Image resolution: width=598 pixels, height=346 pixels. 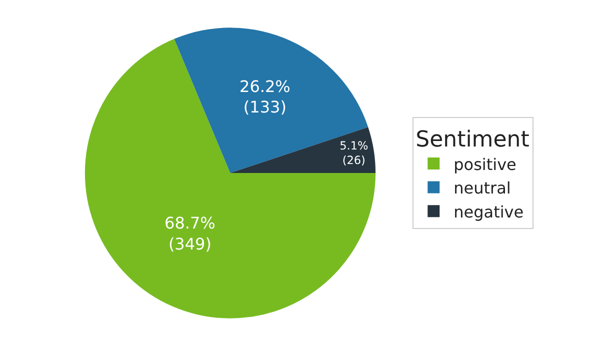 I want to click on data-label: 5.1% (26), so click(x=354, y=153).